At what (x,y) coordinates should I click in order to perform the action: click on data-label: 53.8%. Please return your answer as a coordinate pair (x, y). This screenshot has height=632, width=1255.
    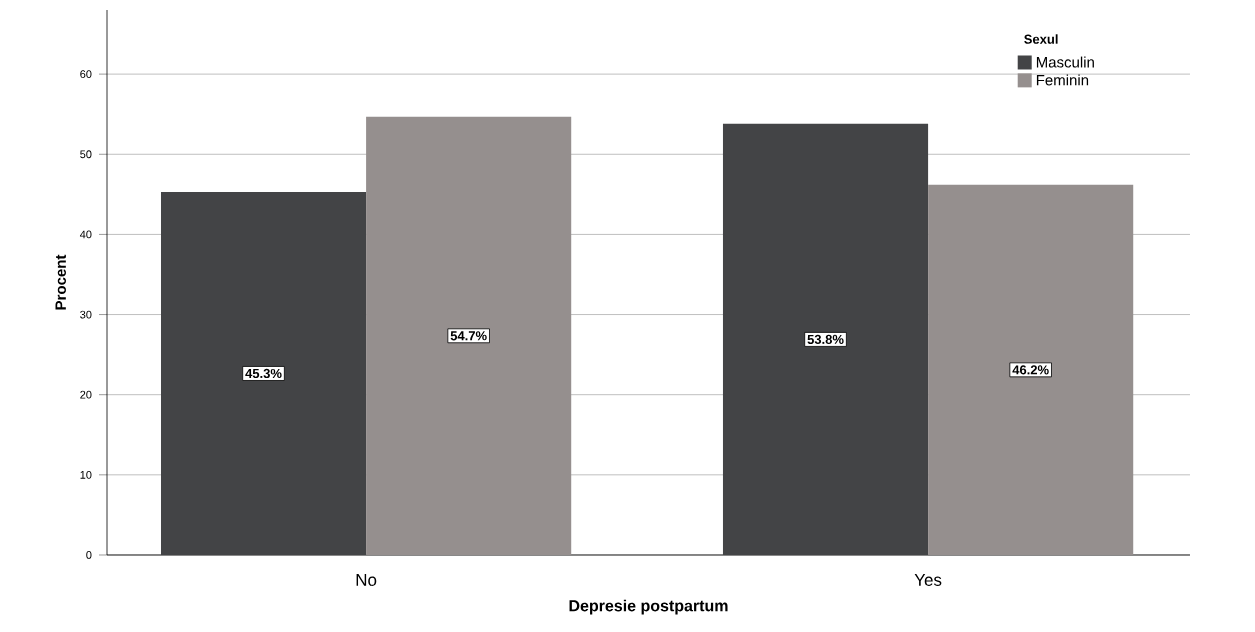
    Looking at the image, I should click on (825, 339).